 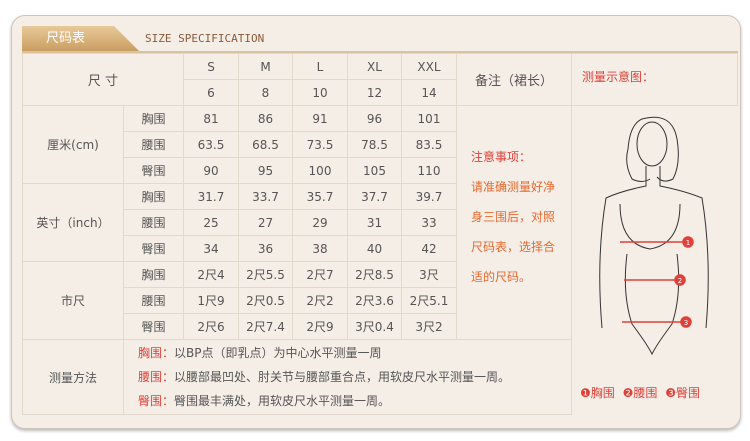 What do you see at coordinates (374, 196) in the screenshot?
I see `value-cell: 37.7` at bounding box center [374, 196].